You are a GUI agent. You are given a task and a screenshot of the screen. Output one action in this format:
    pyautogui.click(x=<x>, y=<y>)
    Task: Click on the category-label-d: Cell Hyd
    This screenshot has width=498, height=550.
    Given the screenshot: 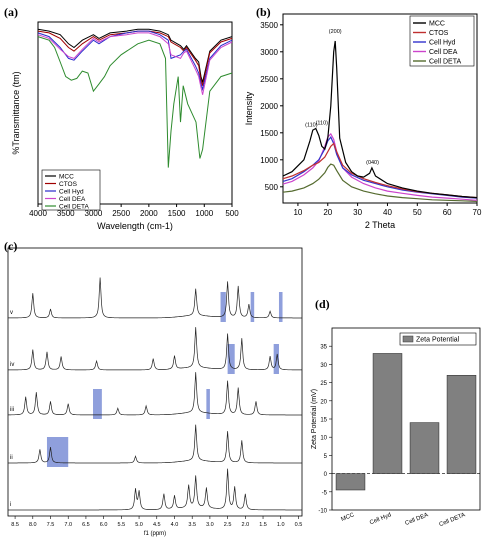 What is the action you would take?
    pyautogui.click(x=380, y=519)
    